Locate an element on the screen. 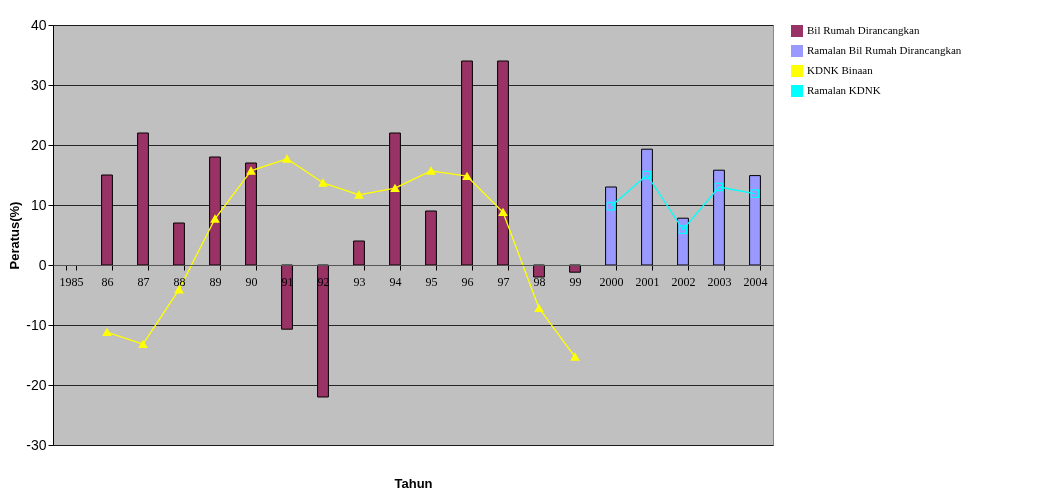  y-tick-label: -30 is located at coordinates (36, 444).